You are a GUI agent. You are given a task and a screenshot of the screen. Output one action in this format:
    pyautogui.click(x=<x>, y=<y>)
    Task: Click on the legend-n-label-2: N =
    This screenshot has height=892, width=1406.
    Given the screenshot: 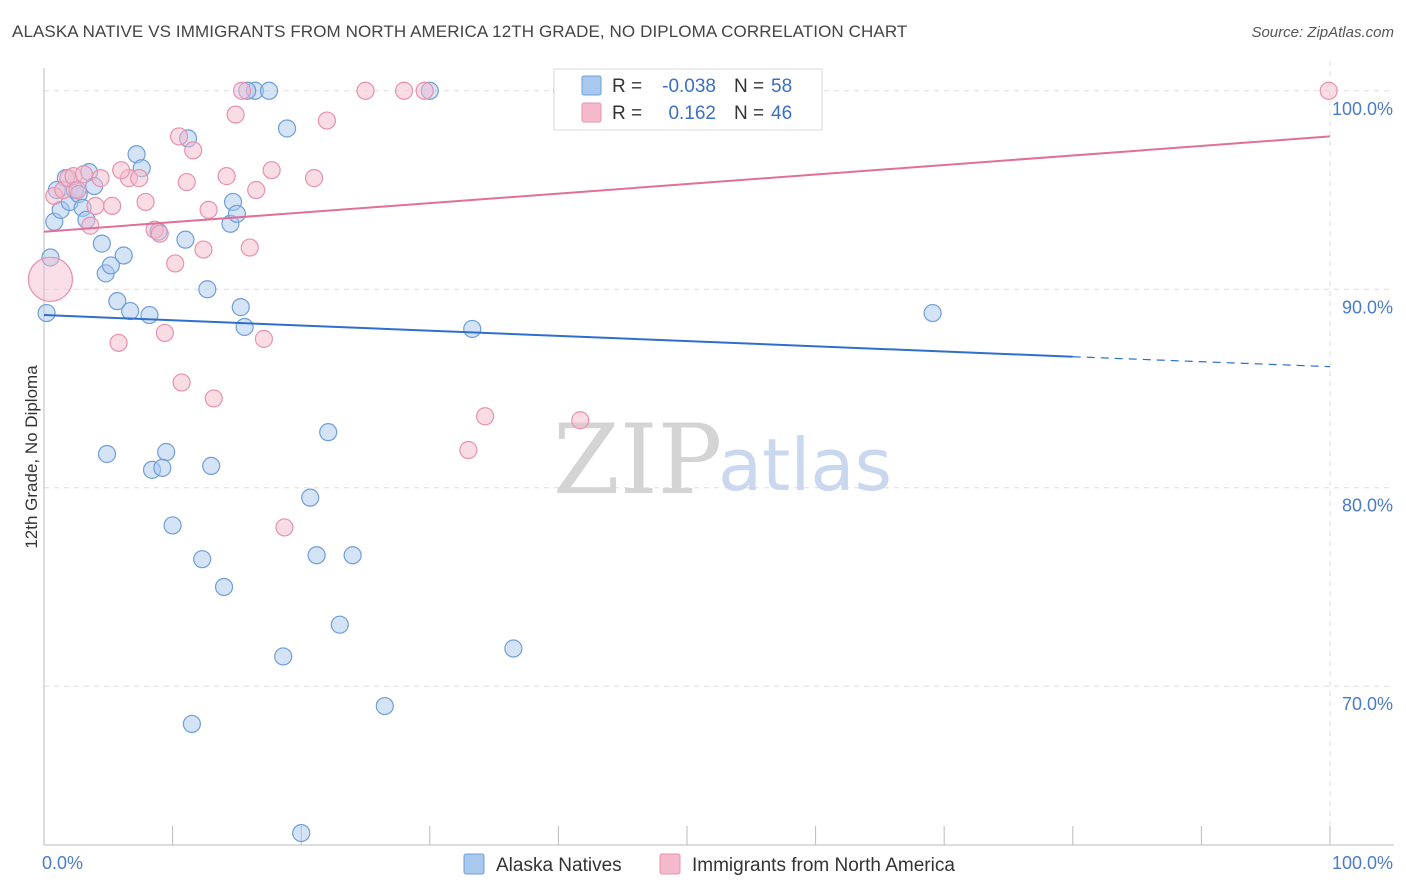 What is the action you would take?
    pyautogui.click(x=749, y=113)
    